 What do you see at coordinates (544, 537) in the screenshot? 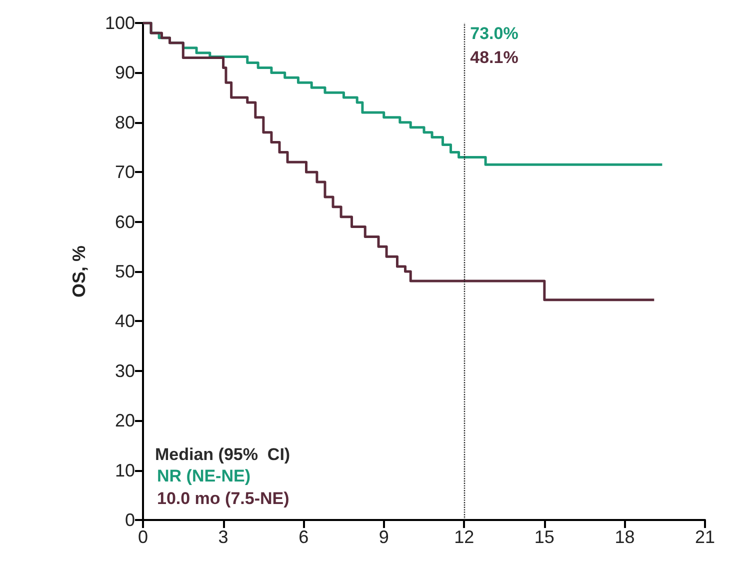
I see `x-tick-label: 15` at bounding box center [544, 537].